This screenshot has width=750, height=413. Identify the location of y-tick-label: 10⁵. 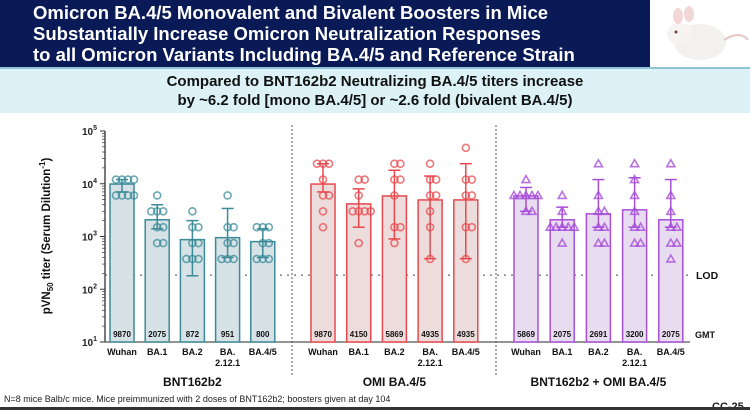
(89, 131).